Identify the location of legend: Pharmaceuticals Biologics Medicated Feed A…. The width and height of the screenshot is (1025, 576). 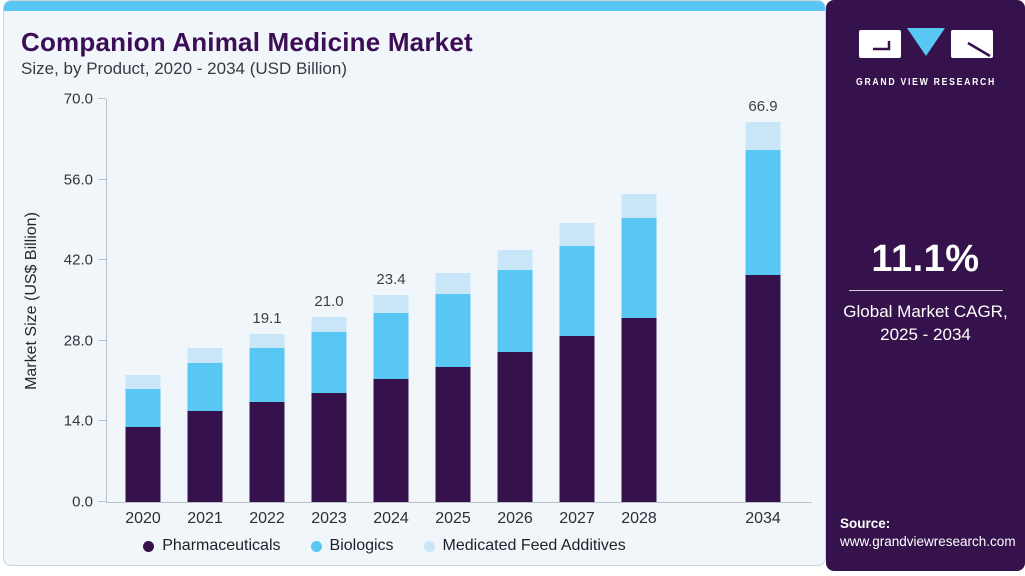
(384, 546).